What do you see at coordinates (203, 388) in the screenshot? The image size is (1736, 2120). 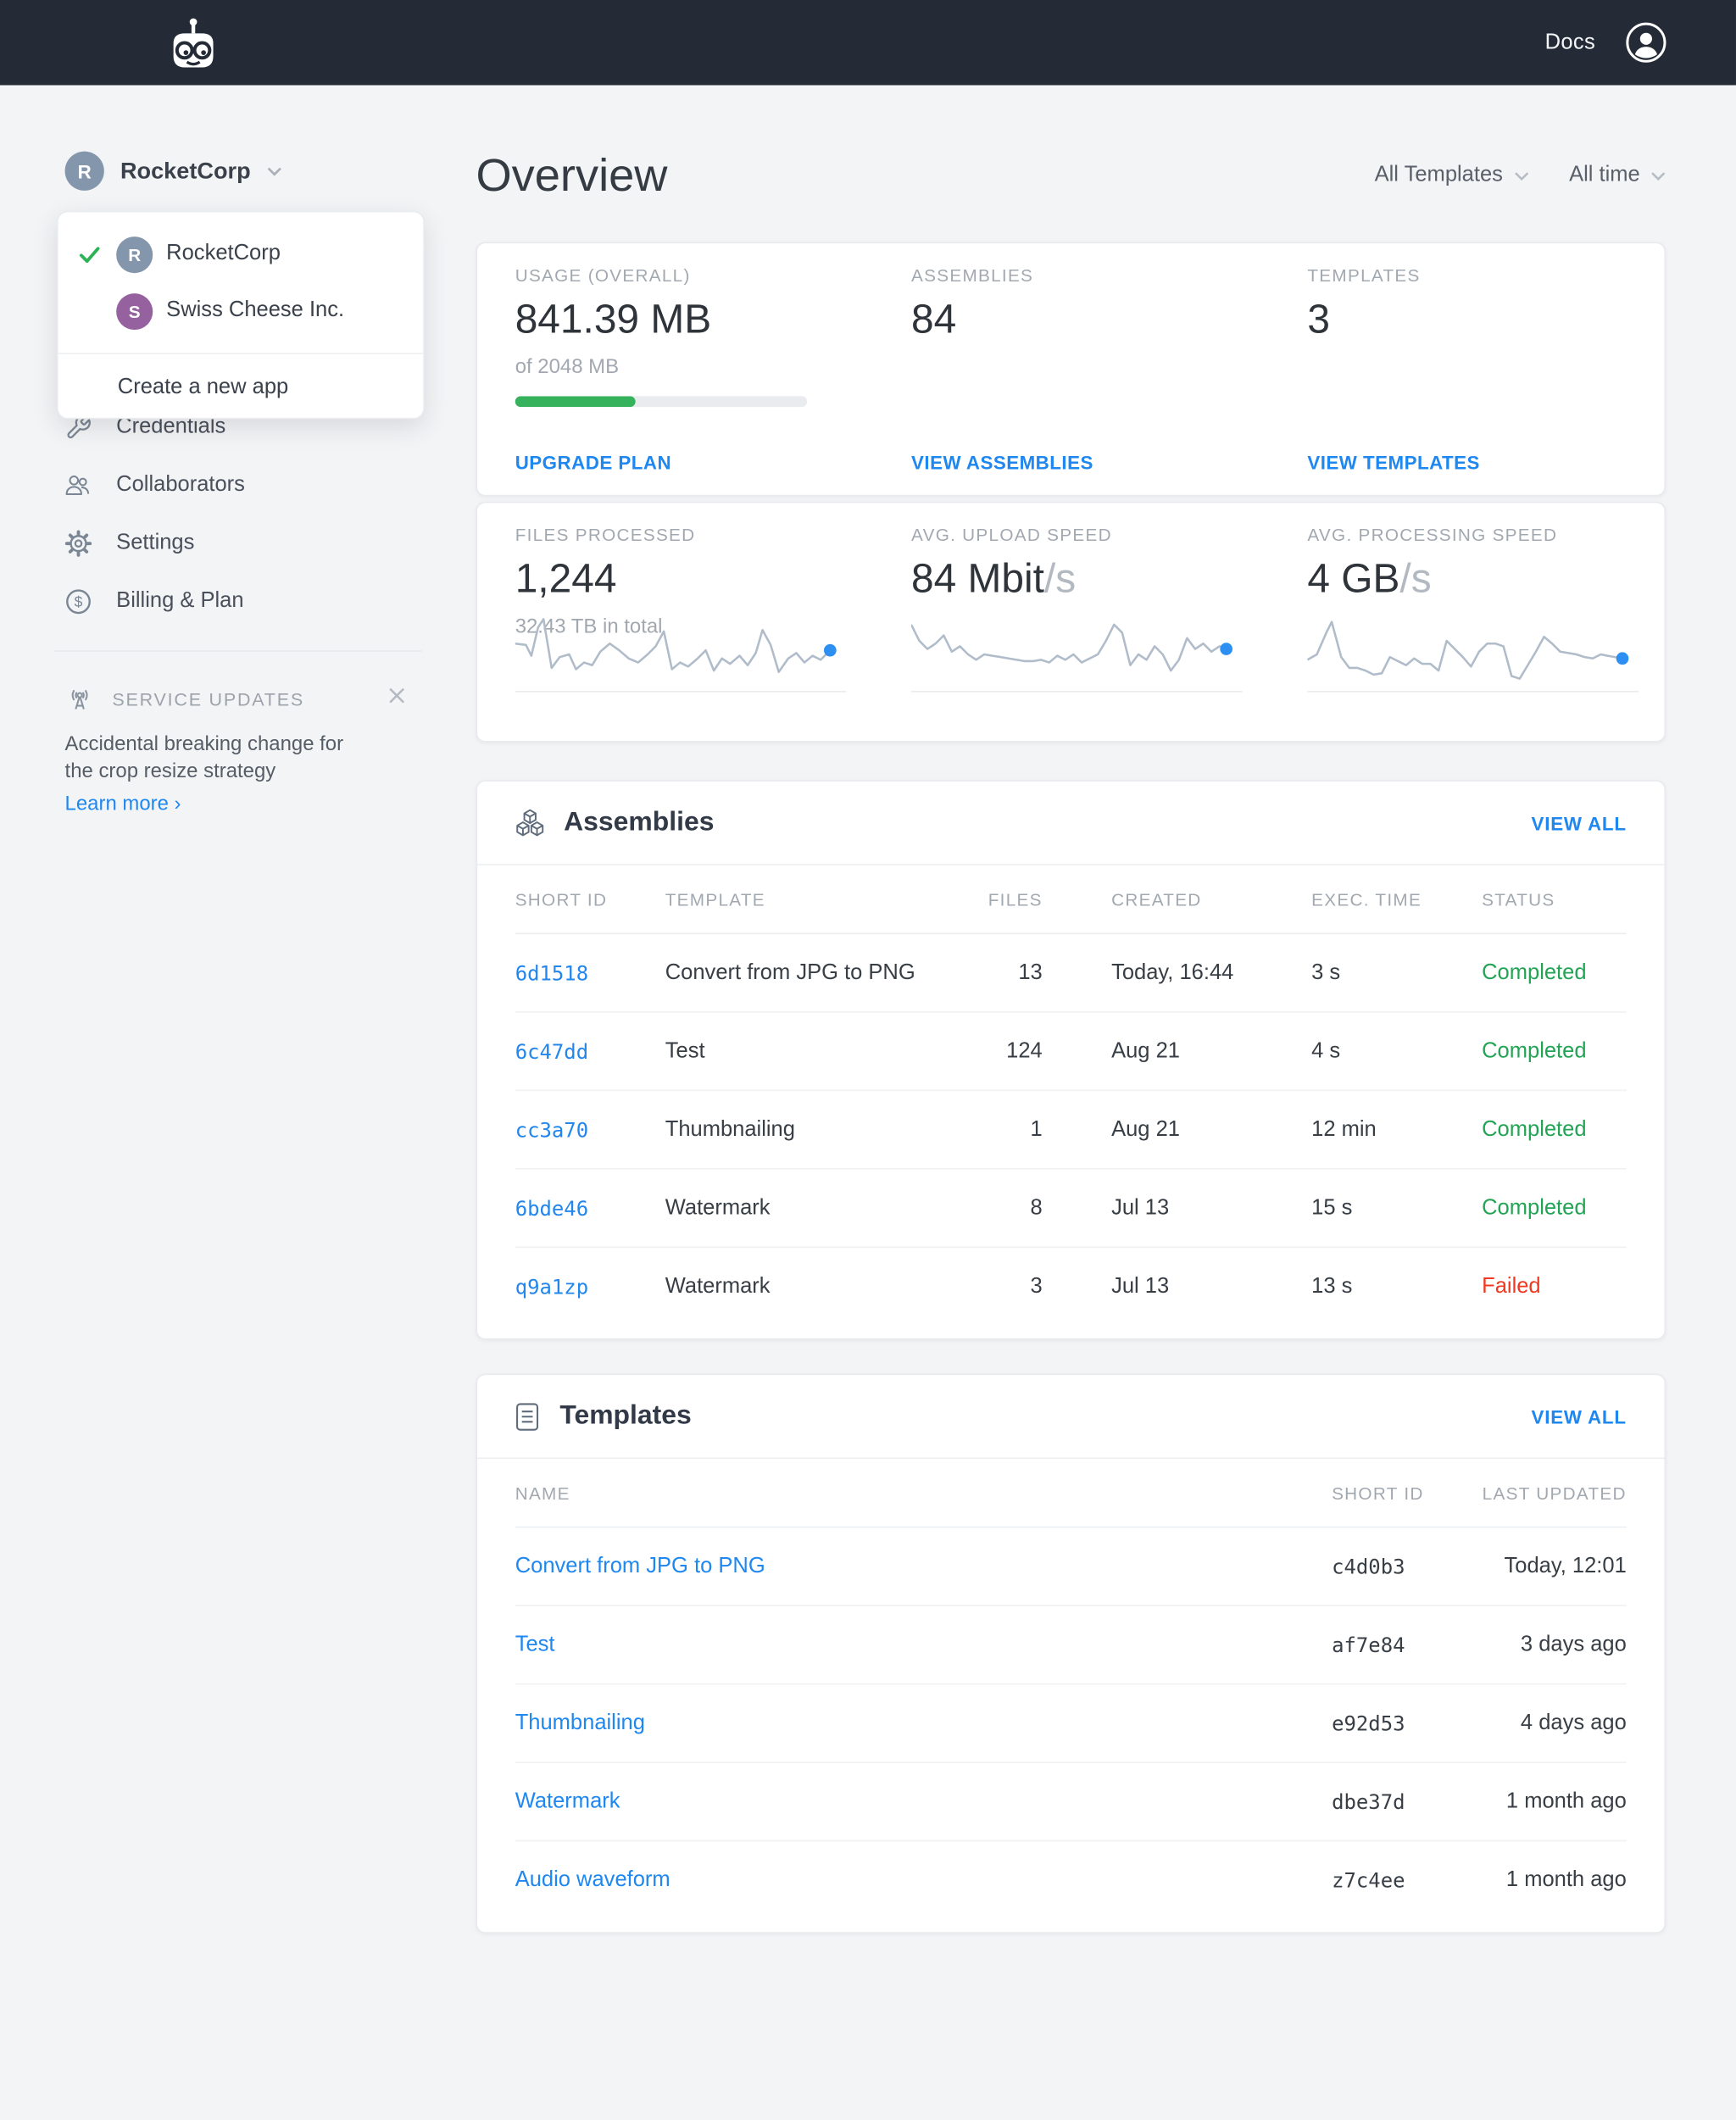 I see `create-new-app-button: Create a new app` at bounding box center [203, 388].